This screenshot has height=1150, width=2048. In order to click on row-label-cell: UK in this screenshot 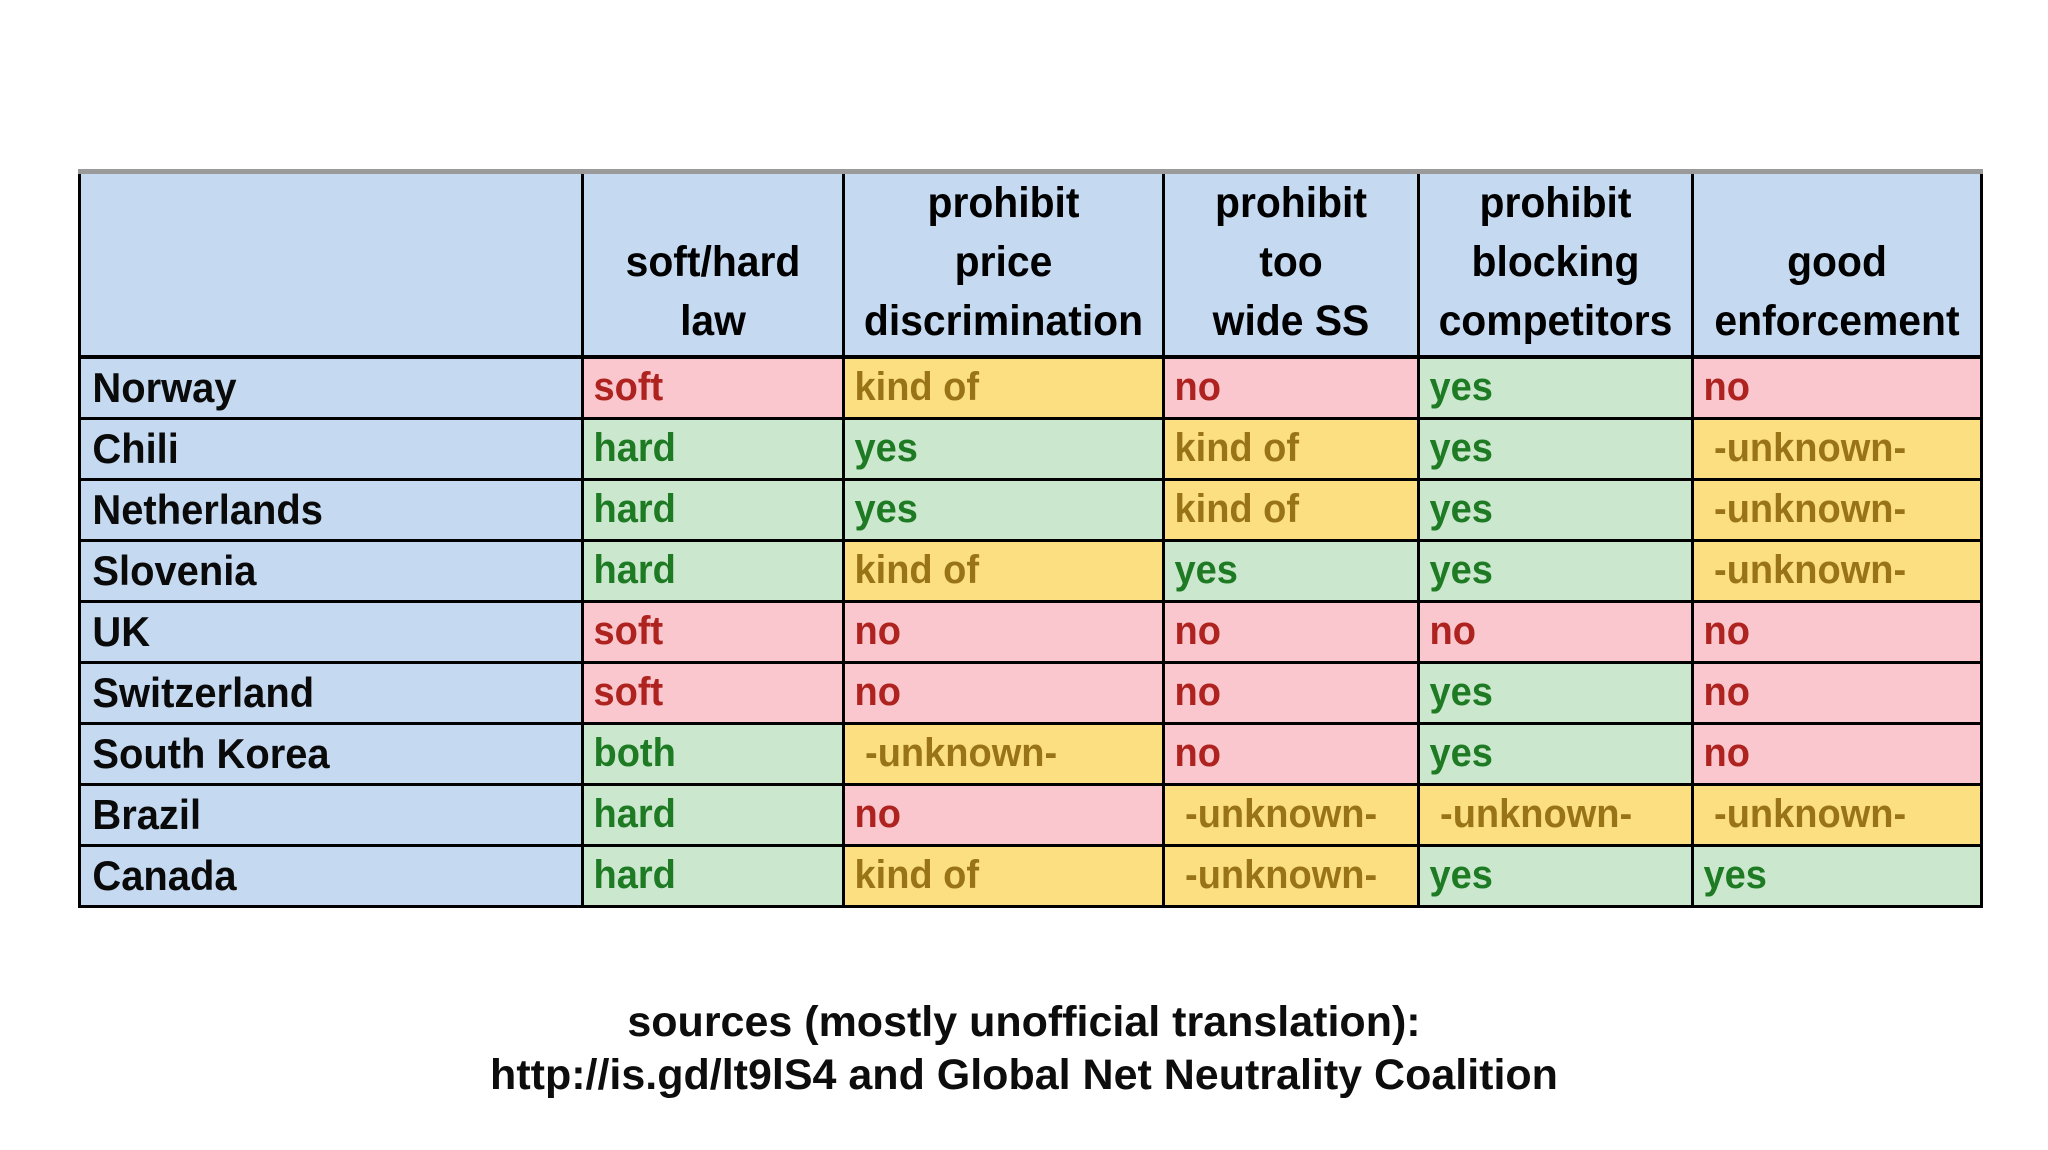, I will do `click(331, 631)`.